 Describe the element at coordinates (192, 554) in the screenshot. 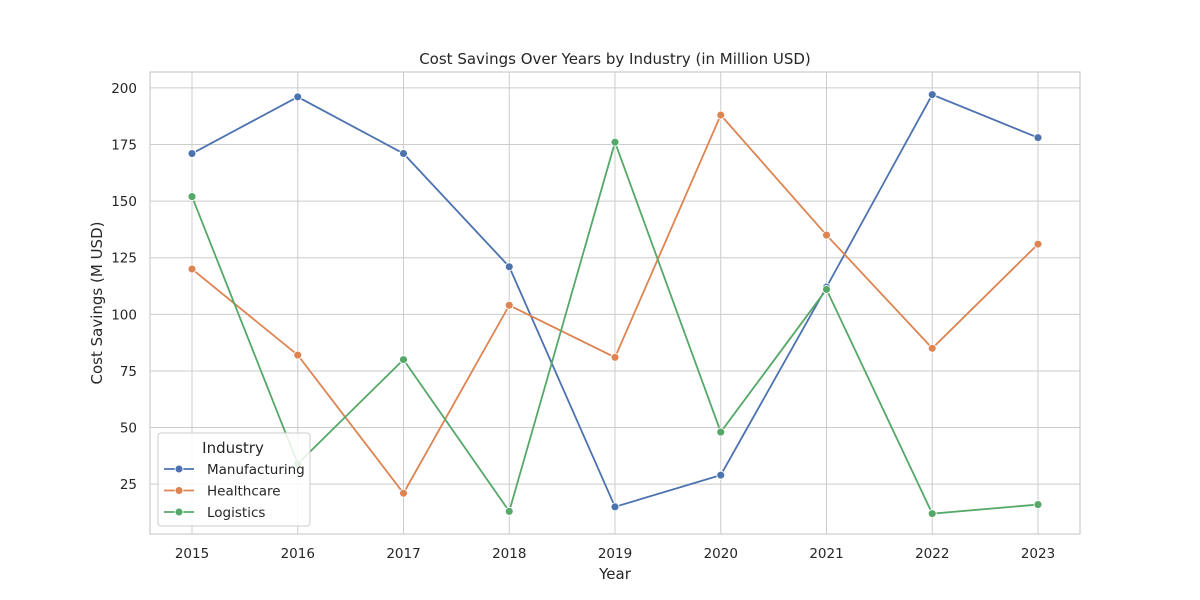

I see `x-tick-label: 2015` at that location.